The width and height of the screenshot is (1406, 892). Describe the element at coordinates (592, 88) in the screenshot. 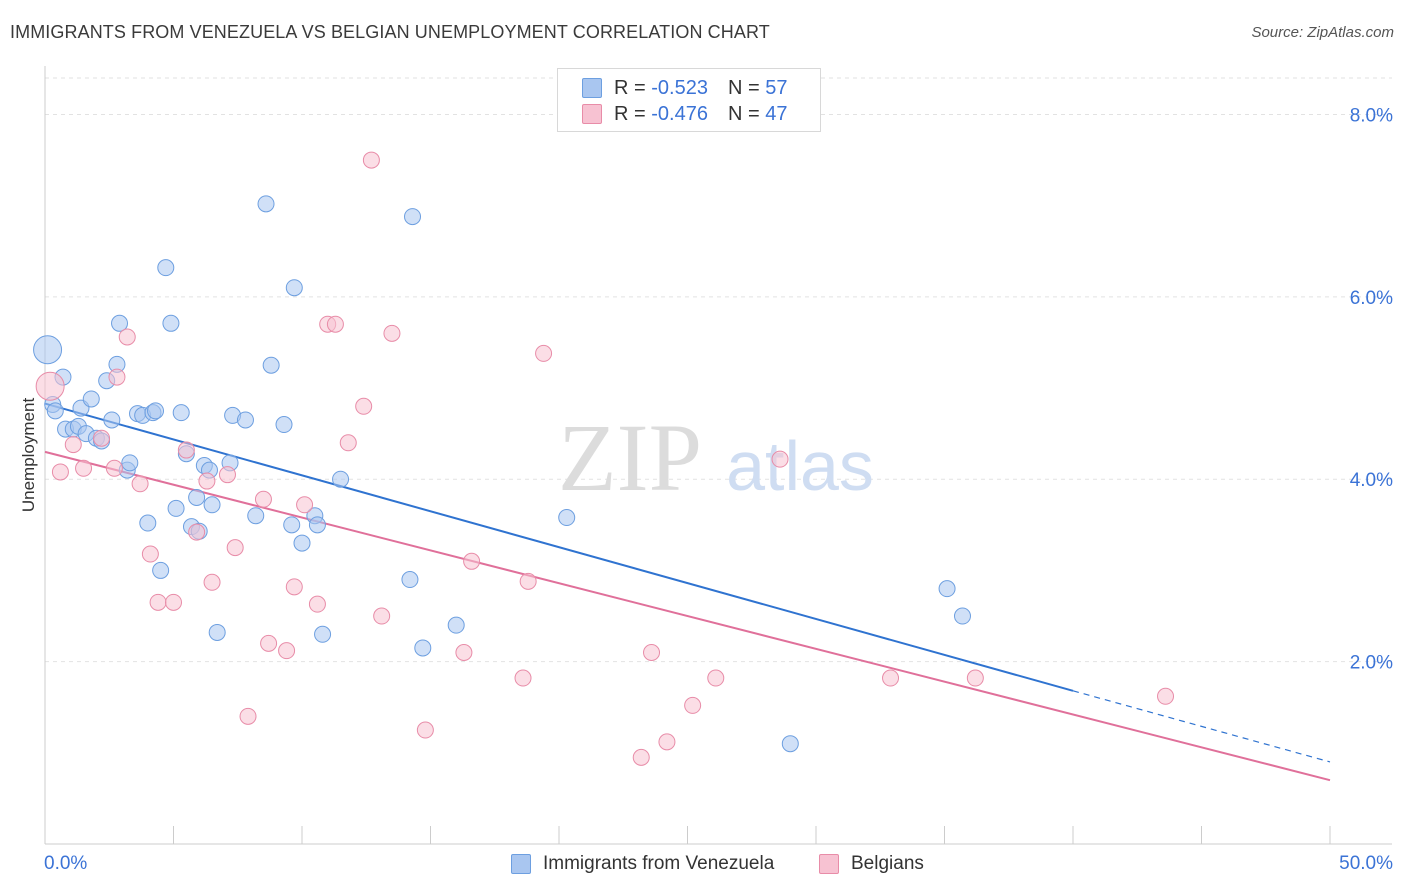

I see `legend-swatch-blue` at that location.